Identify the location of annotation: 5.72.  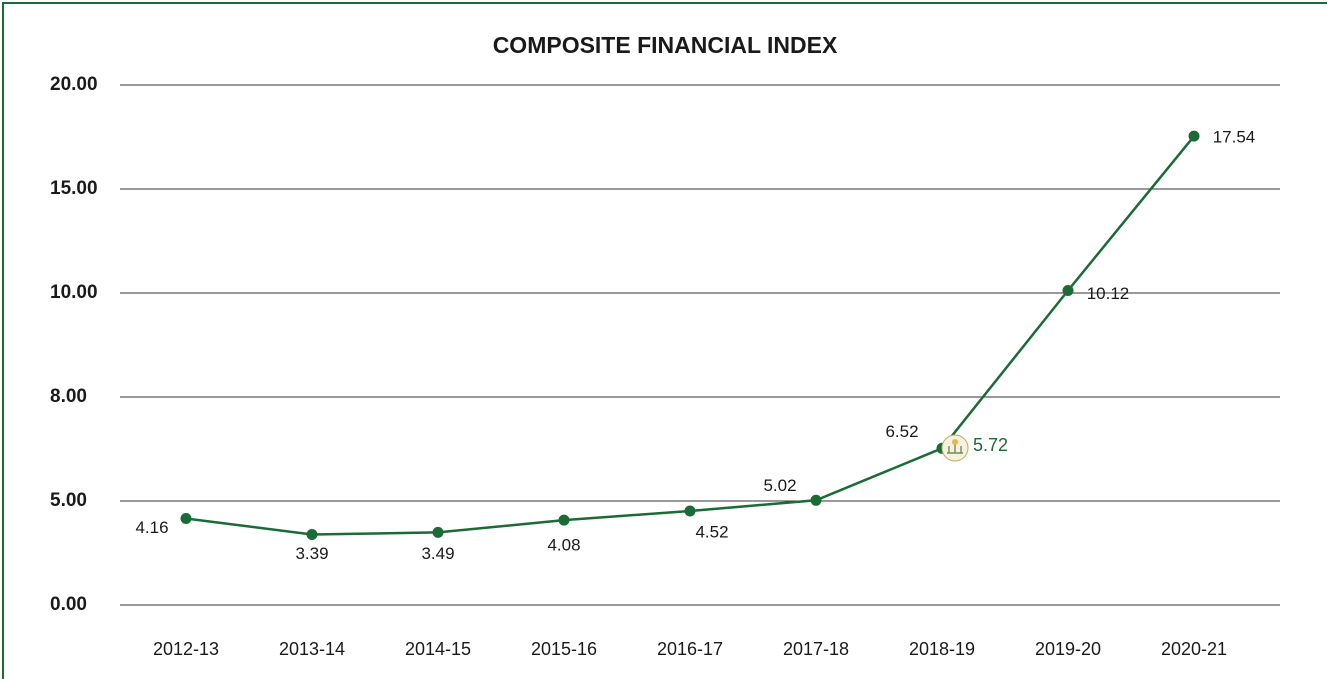
(990, 445).